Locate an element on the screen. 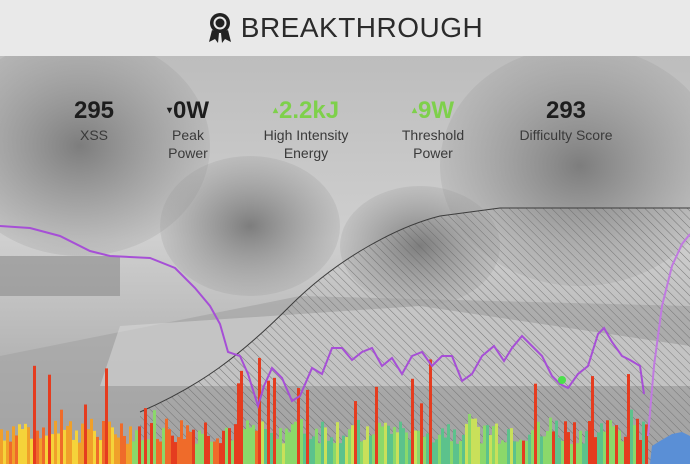  cooldown-area is located at coordinates (670, 448).